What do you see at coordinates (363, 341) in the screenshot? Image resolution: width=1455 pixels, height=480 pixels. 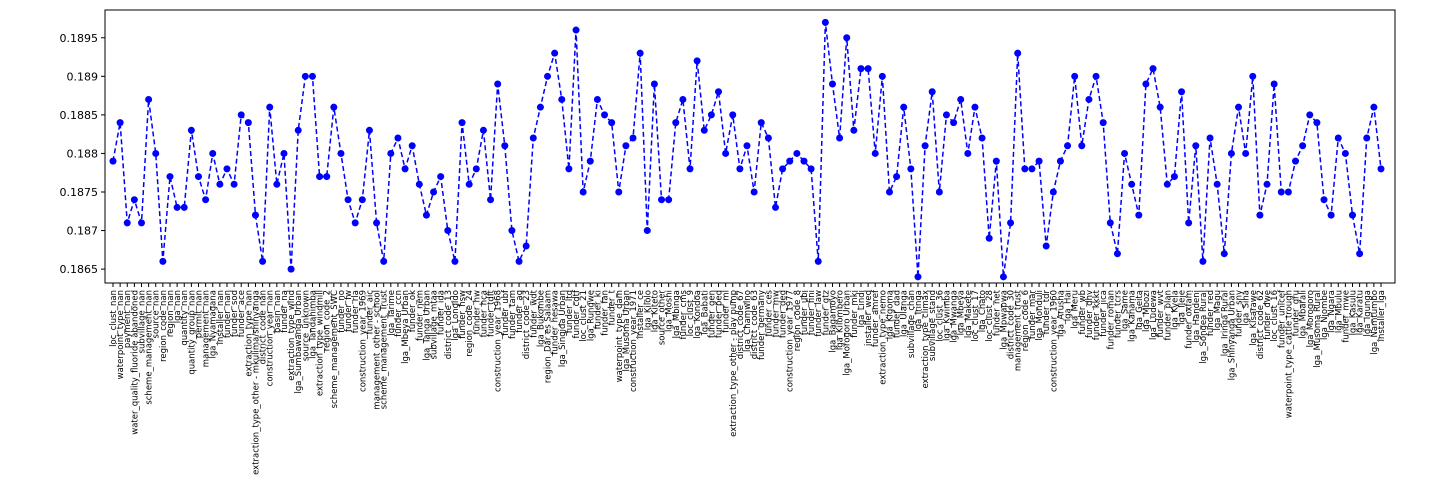 I see `x-tick-label: construction_year_1969` at bounding box center [363, 341].